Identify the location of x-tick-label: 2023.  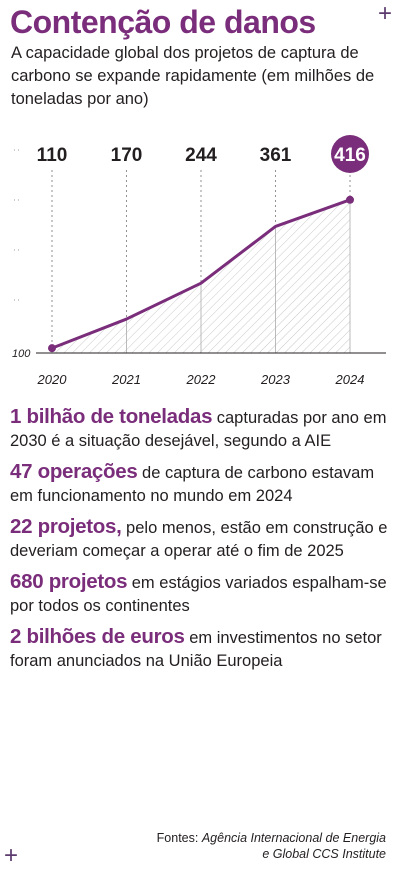
(275, 379).